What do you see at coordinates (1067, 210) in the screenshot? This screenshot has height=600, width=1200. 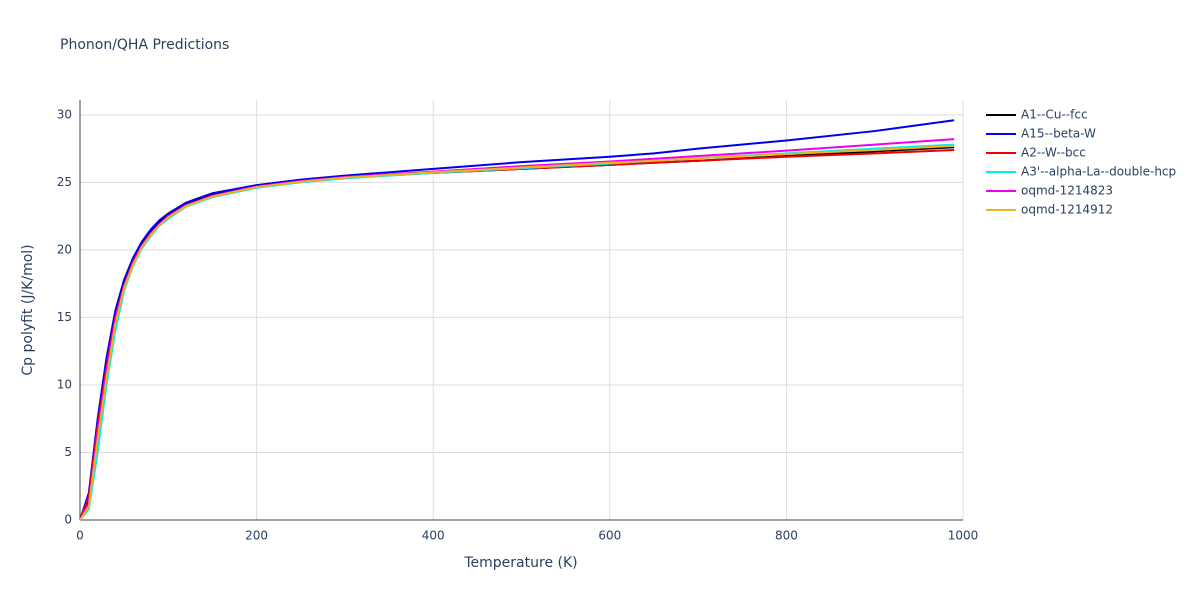 I see `legend-label: oqmd-1214912` at bounding box center [1067, 210].